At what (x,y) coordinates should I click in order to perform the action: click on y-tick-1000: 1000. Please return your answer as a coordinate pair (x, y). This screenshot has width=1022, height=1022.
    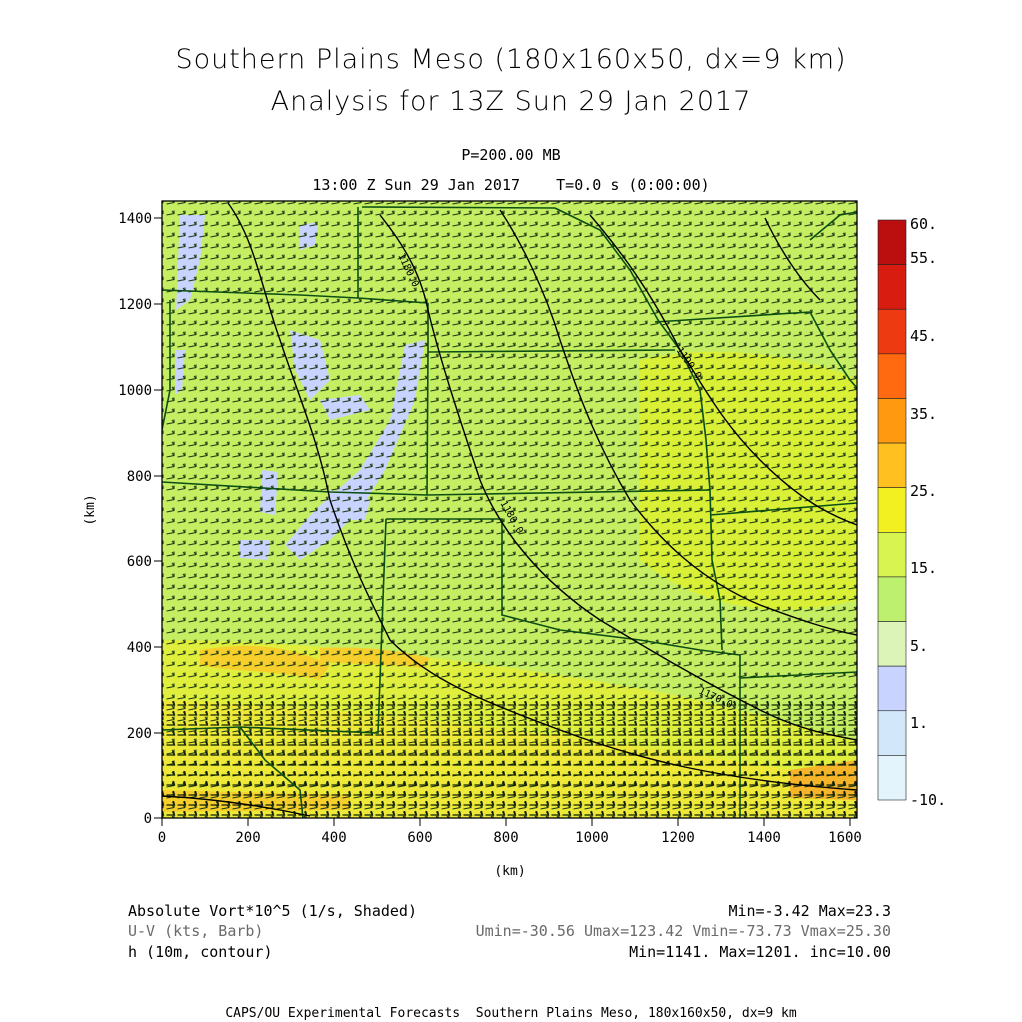
    Looking at the image, I should click on (135, 391).